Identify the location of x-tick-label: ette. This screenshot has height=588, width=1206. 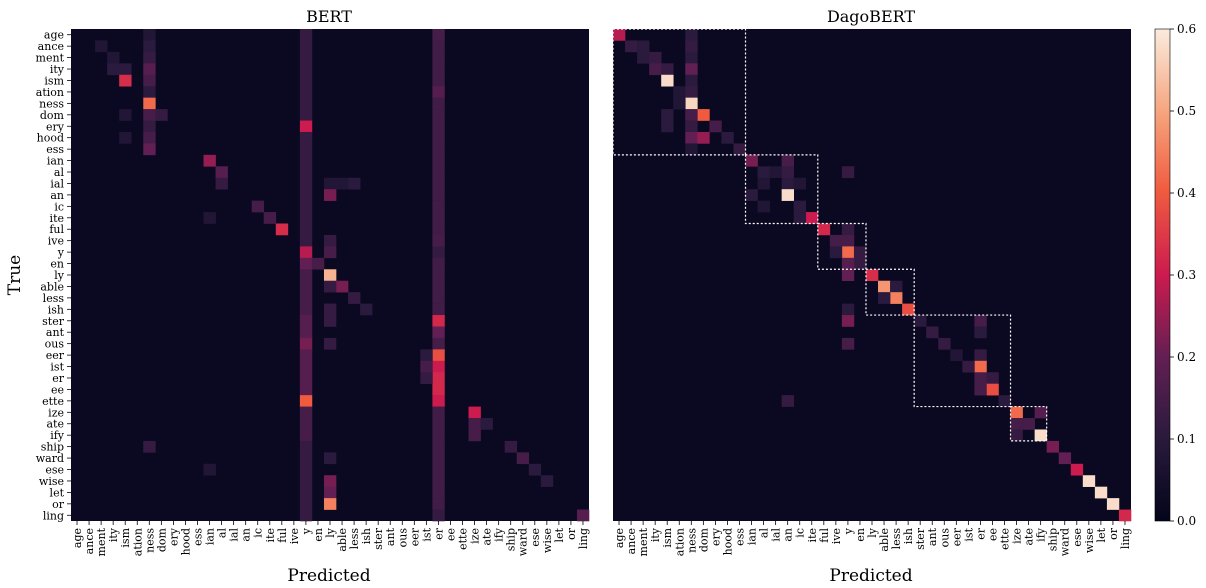
(1005, 539).